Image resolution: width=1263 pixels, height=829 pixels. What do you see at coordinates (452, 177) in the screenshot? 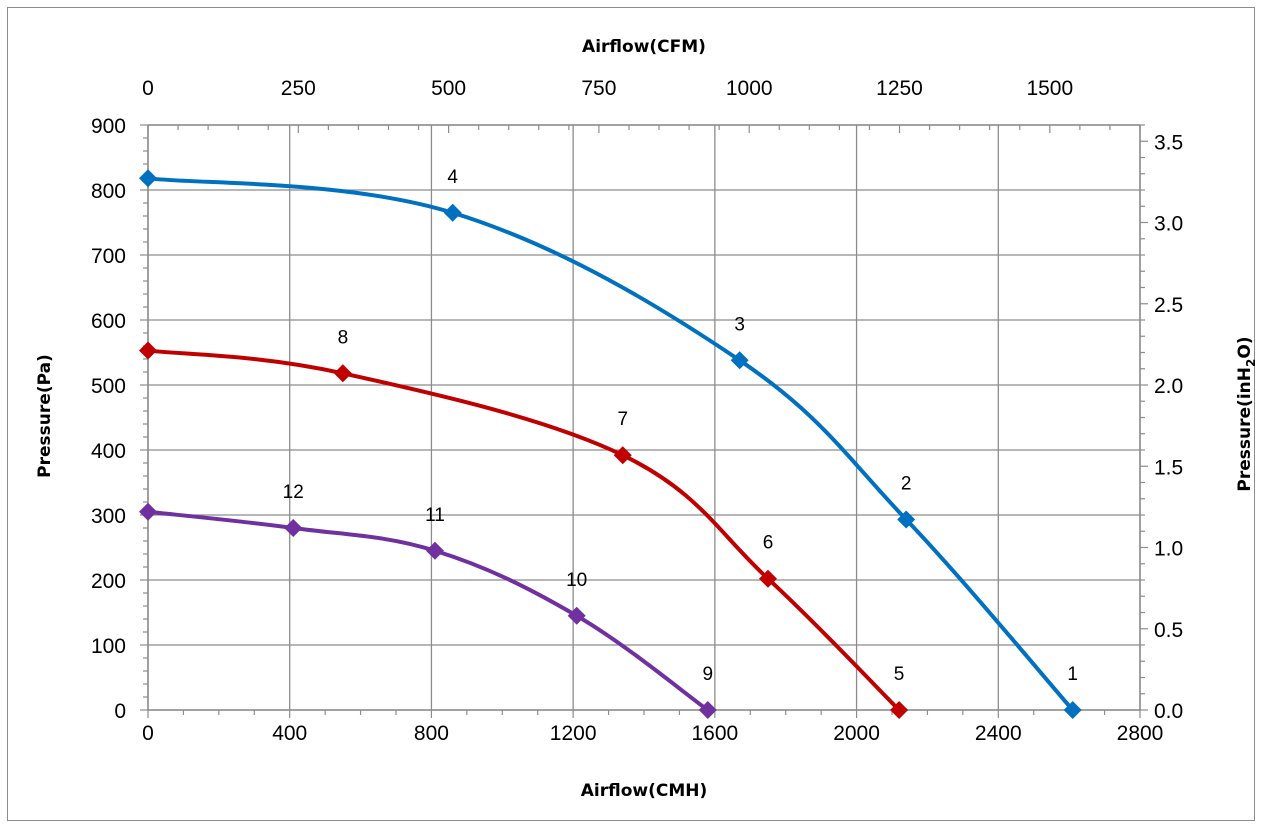
I see `data-point-label: 4` at bounding box center [452, 177].